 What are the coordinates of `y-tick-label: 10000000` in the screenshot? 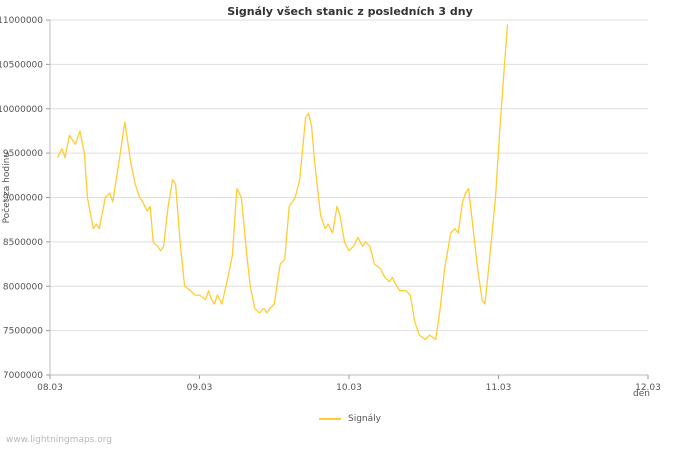 It's located at (21, 110).